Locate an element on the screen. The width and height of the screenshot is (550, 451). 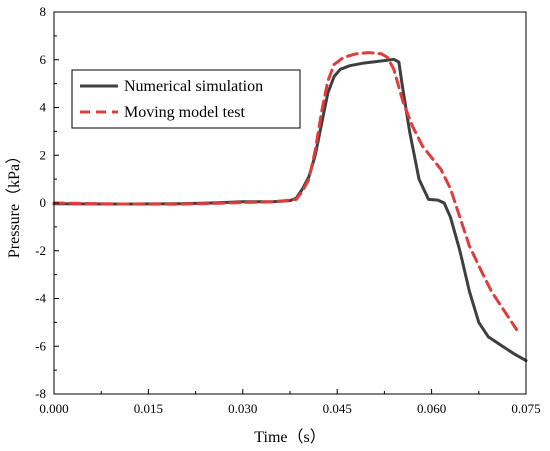
x-tick-label: 0.015 is located at coordinates (148, 408).